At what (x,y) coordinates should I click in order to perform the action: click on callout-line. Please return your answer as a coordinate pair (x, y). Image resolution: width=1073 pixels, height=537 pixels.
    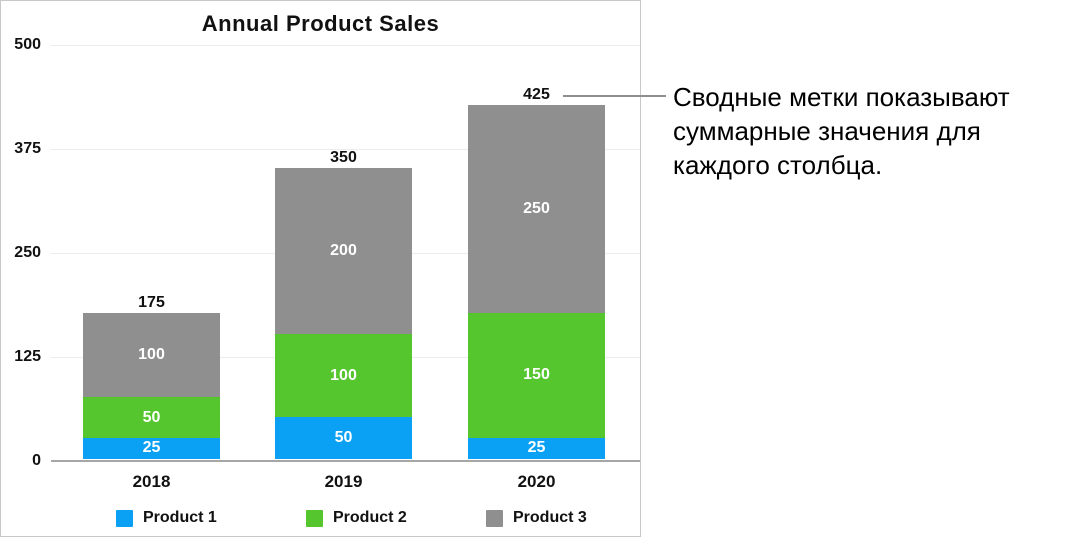
    Looking at the image, I should click on (614, 96).